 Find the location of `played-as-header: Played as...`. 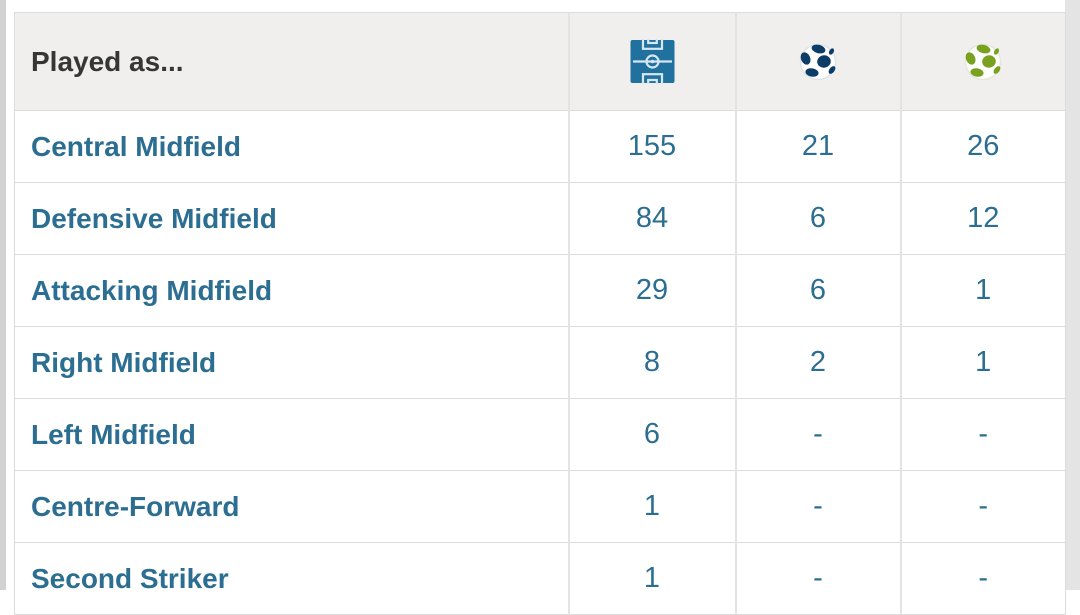

played-as-header: Played as... is located at coordinates (291, 61).